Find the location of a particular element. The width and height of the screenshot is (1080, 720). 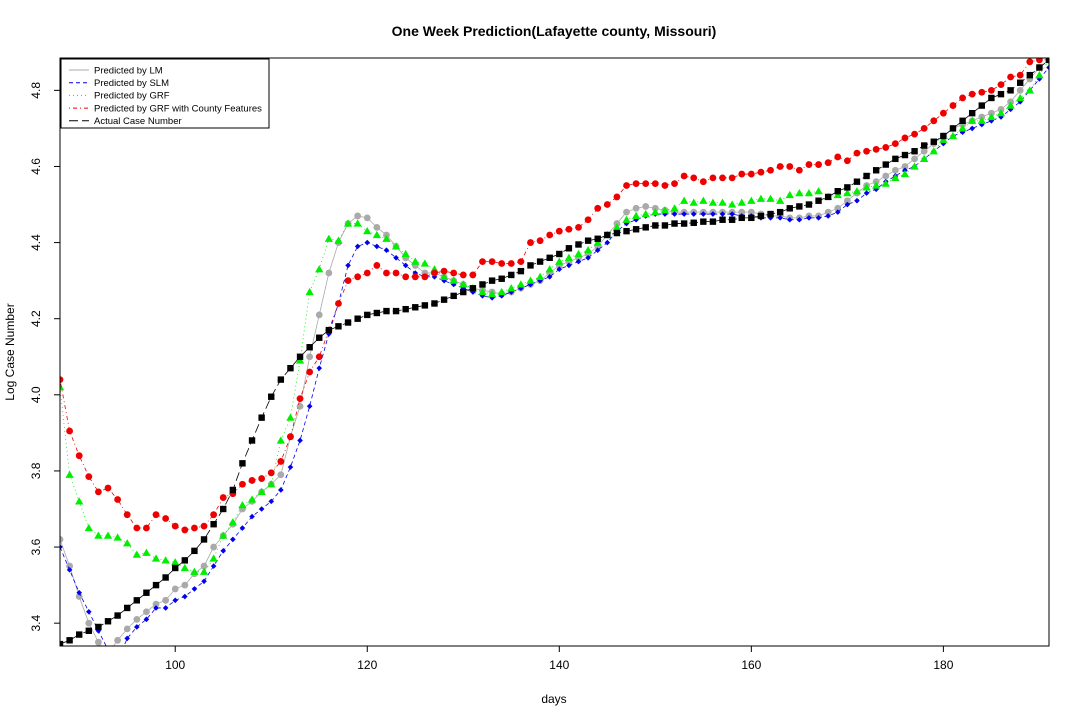

x-tick-label: 180 is located at coordinates (943, 665).